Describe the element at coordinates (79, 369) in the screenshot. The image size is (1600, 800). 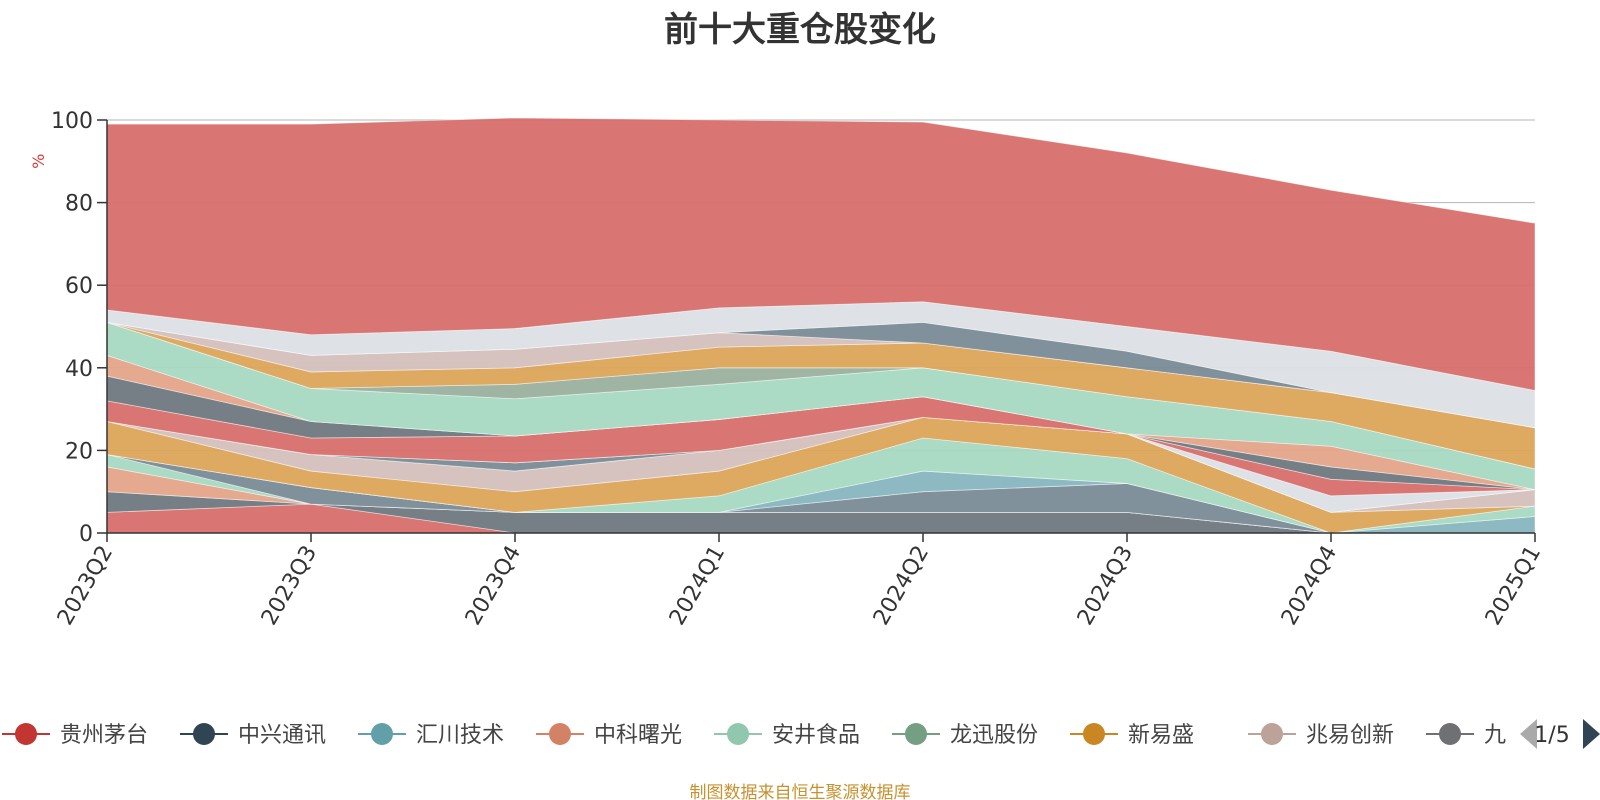
I see `y-tick-label: 40` at that location.